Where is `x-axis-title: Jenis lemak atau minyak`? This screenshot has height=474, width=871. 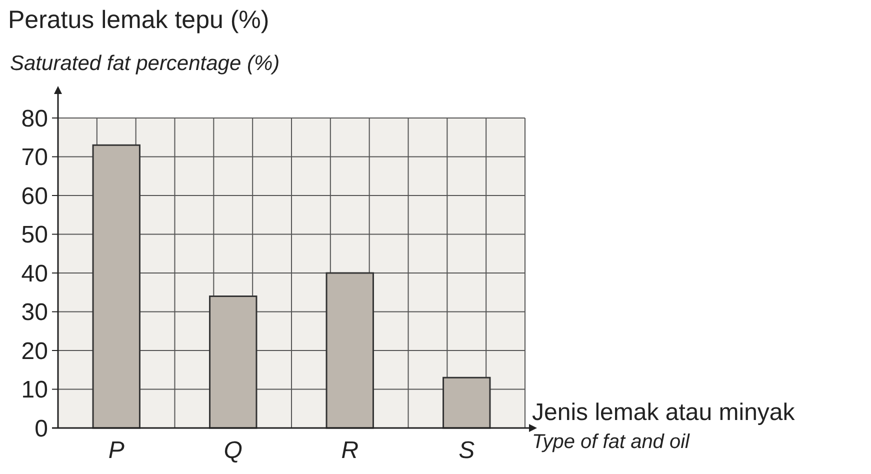 x-axis-title: Jenis lemak atau minyak is located at coordinates (664, 412).